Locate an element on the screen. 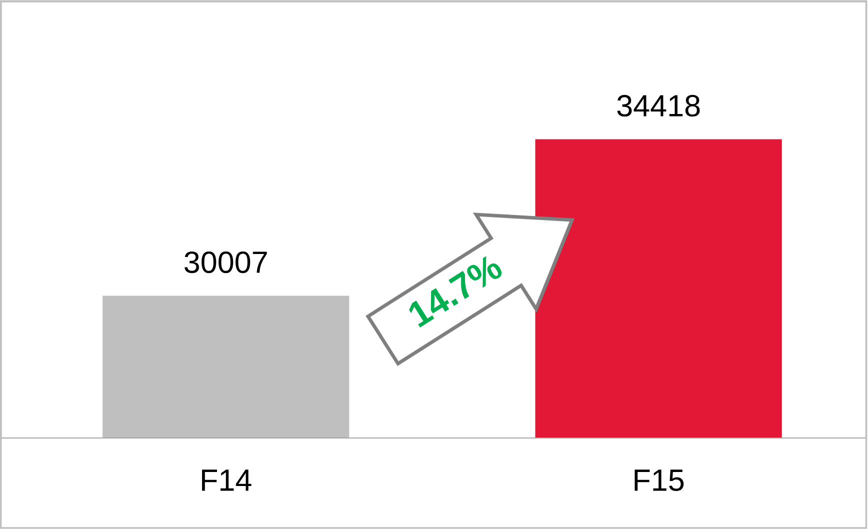  data-label: 30007 is located at coordinates (225, 262).